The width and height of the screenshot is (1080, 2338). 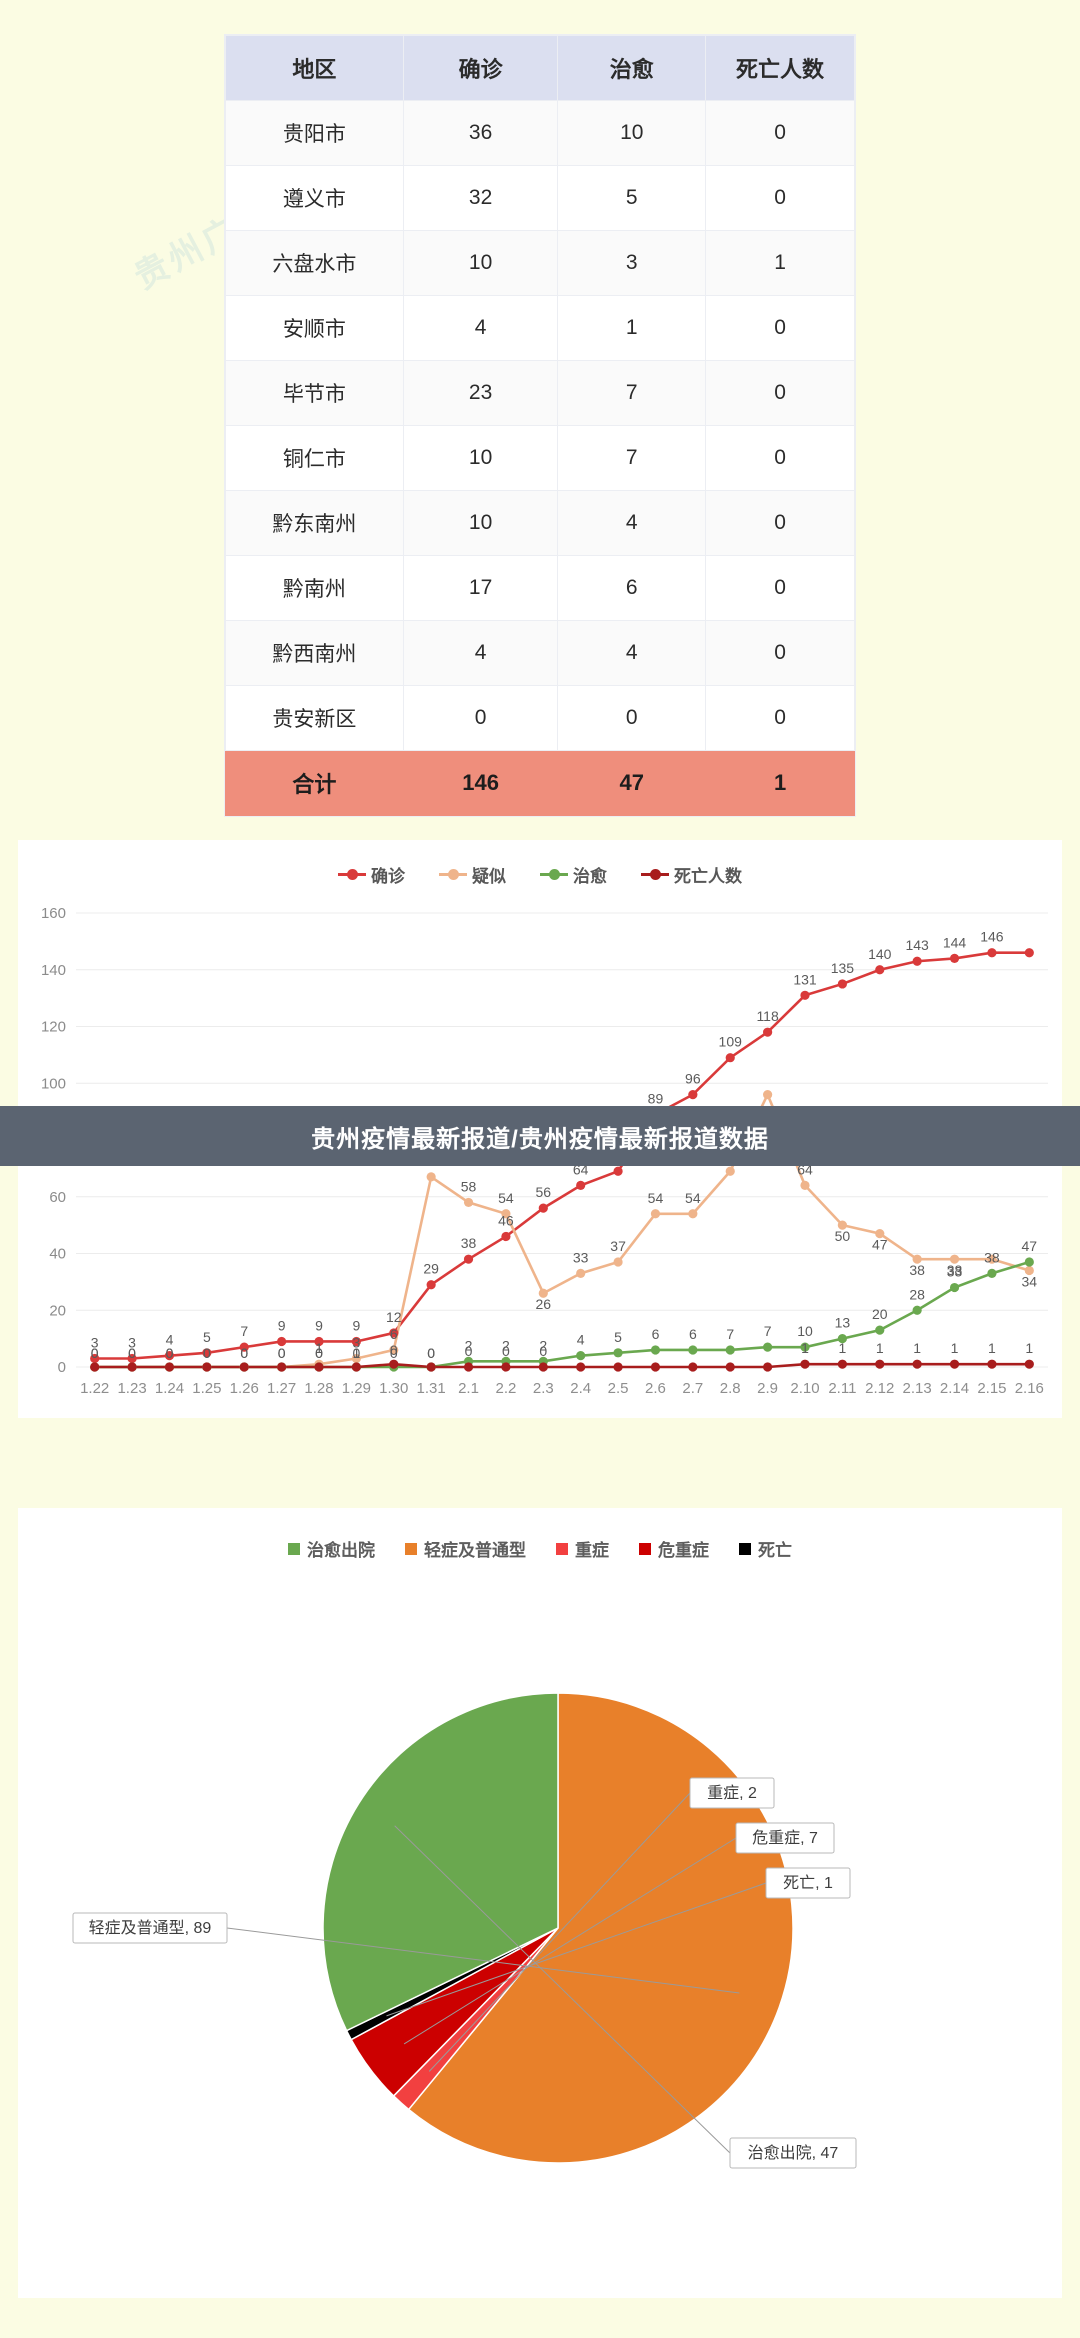 I want to click on data-label: 3, so click(x=132, y=1342).